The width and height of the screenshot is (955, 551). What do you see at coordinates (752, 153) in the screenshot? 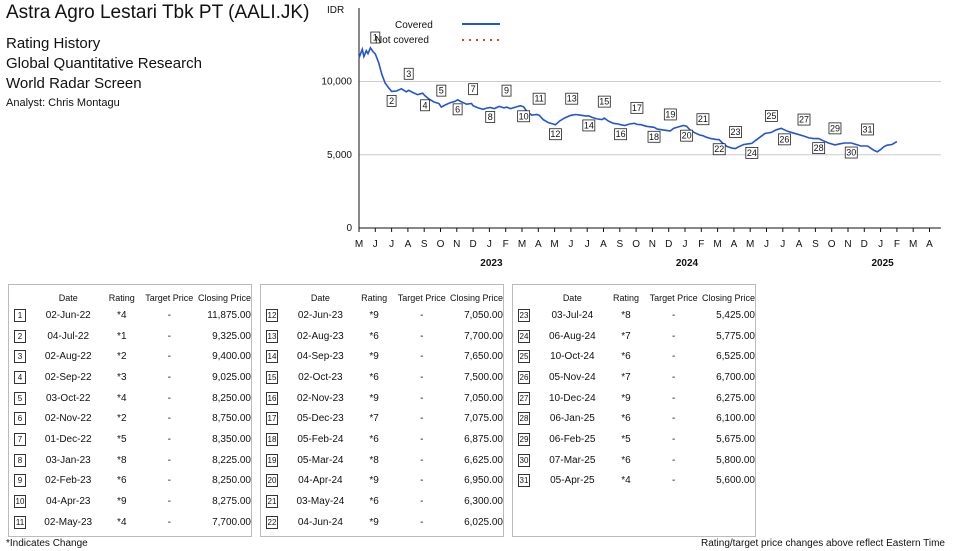
I see `rating-marker-label: 24` at bounding box center [752, 153].